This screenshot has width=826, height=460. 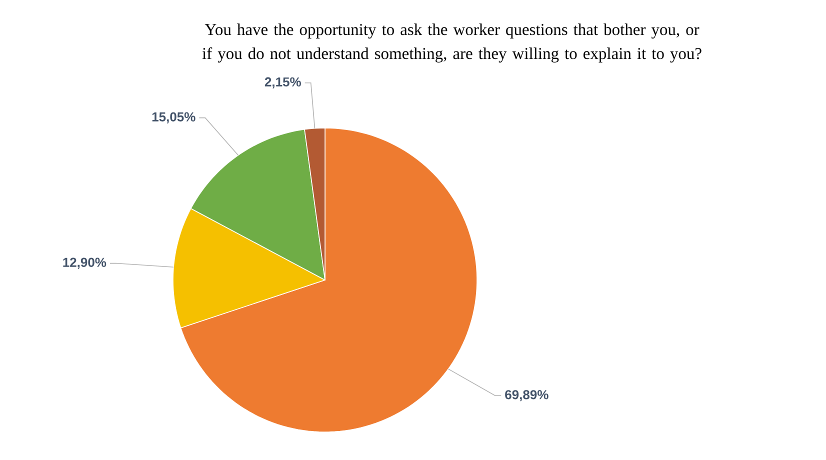 What do you see at coordinates (526, 396) in the screenshot?
I see `data-label: 69,89%` at bounding box center [526, 396].